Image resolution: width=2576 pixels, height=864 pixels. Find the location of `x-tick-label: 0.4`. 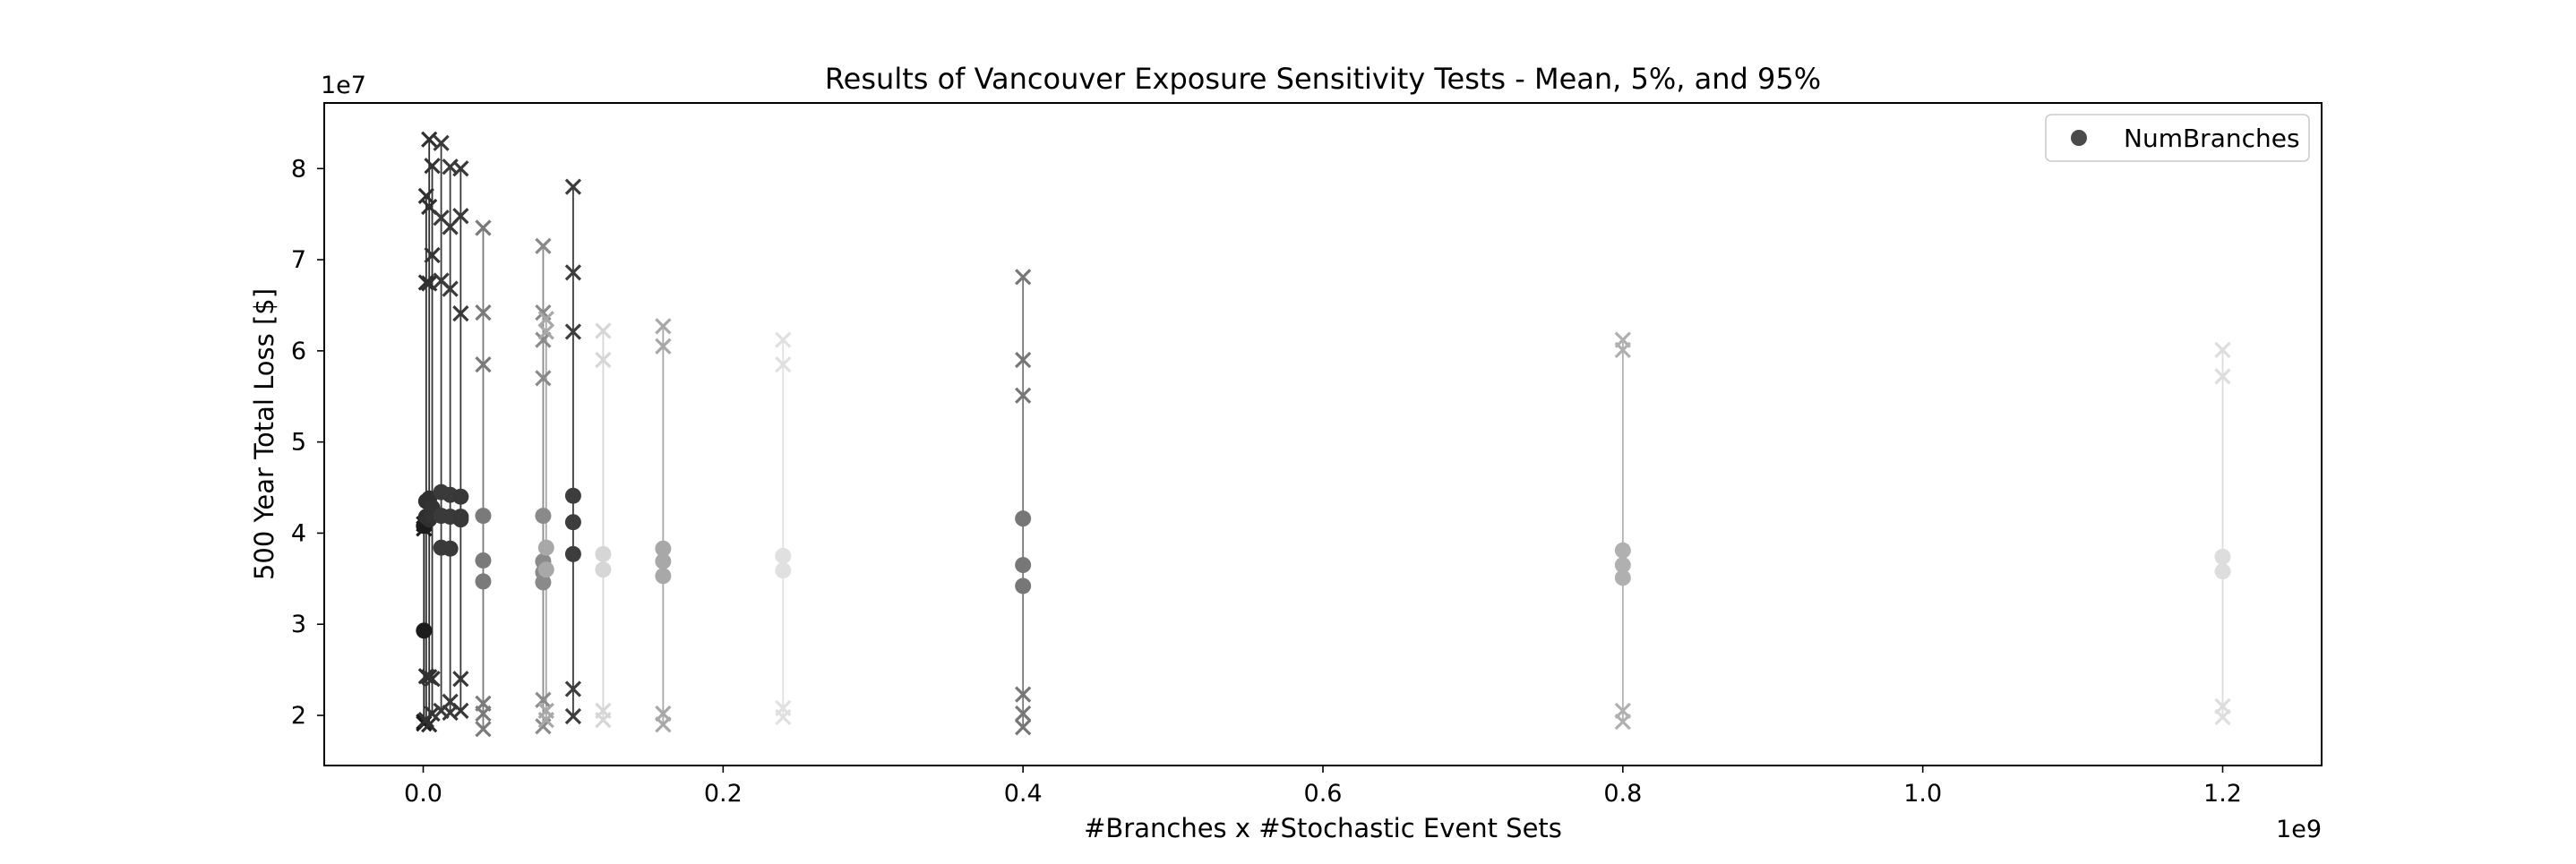

x-tick-label: 0.4 is located at coordinates (1023, 794).